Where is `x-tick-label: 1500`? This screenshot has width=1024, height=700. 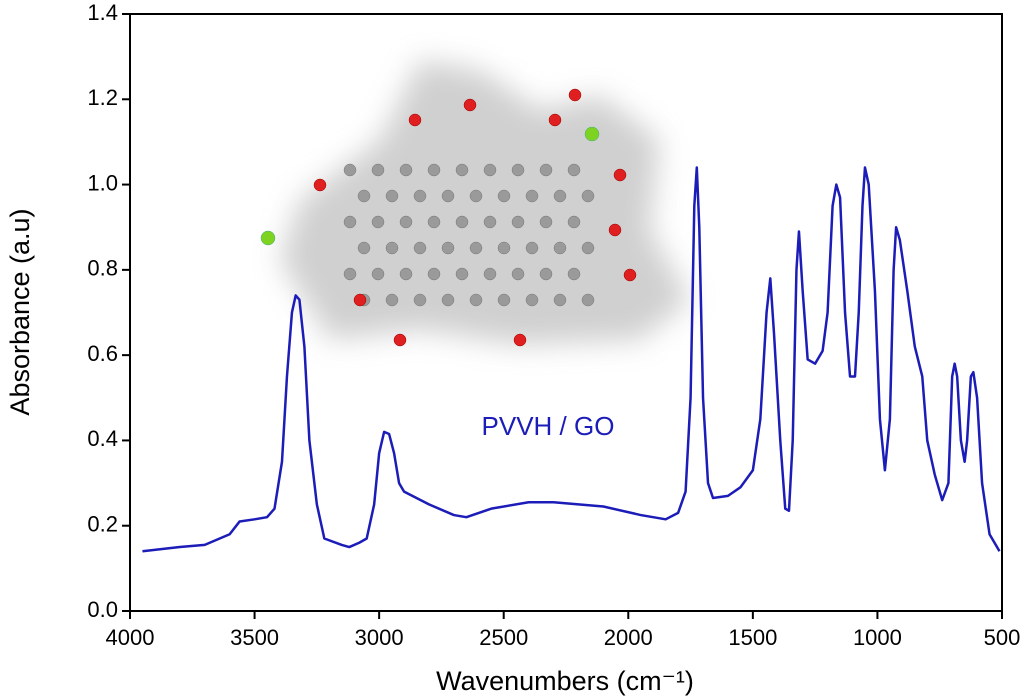 x-tick-label: 1500 is located at coordinates (752, 637).